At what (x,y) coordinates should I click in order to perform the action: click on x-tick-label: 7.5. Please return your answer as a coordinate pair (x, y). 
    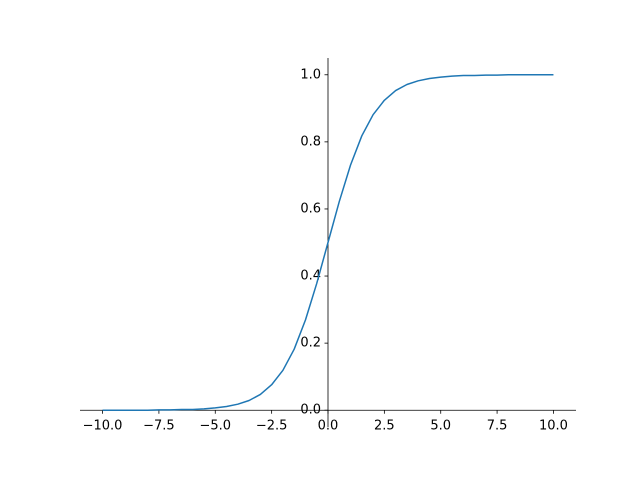
    Looking at the image, I should click on (497, 426).